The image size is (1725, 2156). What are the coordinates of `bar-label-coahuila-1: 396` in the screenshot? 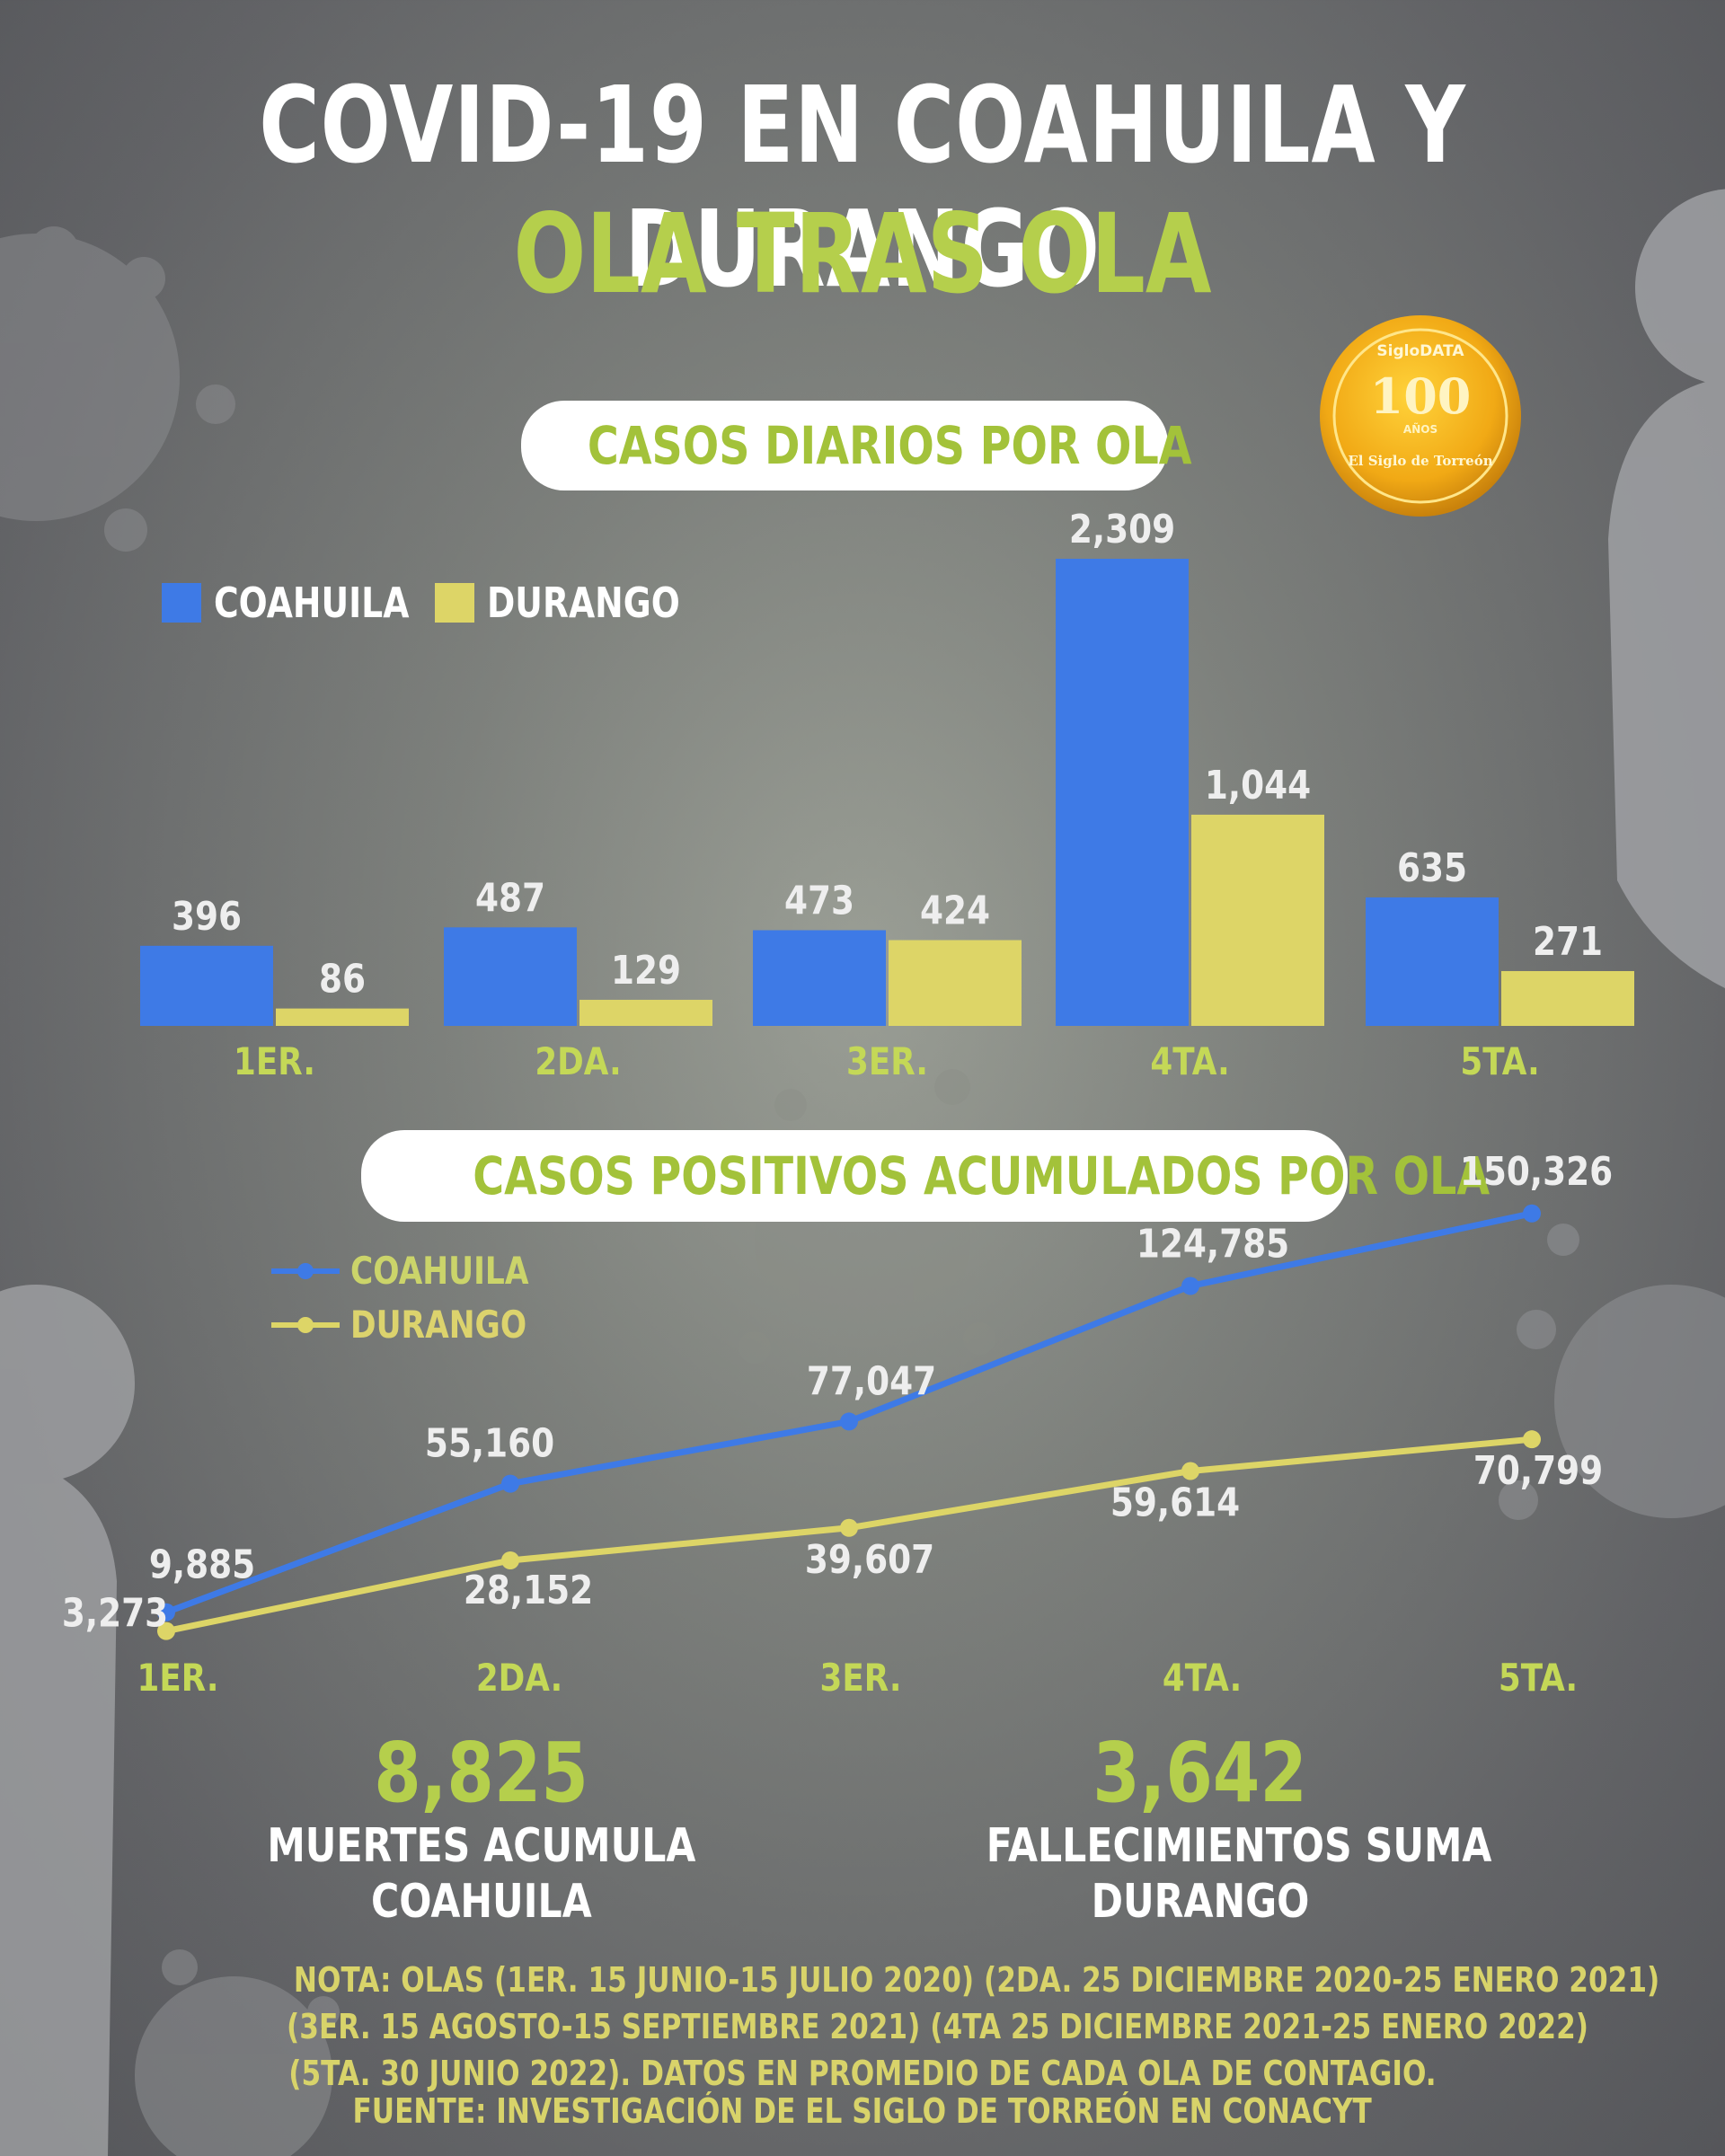 It's located at (207, 916).